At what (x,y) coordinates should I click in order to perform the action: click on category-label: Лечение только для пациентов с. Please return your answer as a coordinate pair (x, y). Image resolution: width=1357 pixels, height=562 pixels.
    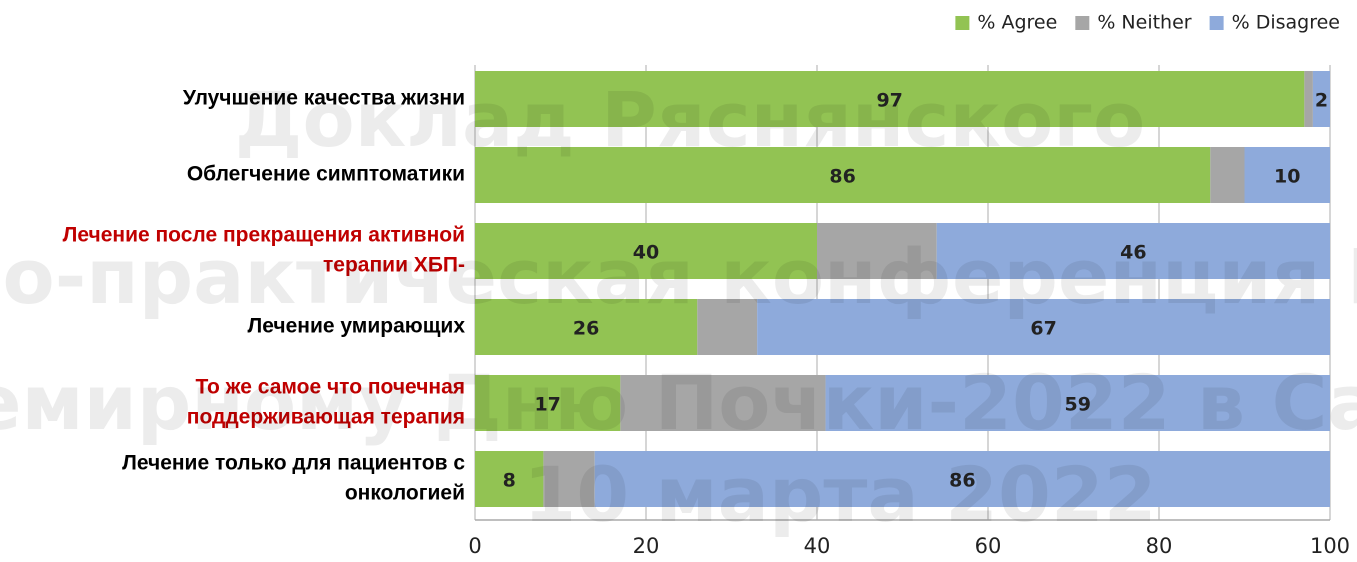
    Looking at the image, I should click on (293, 463).